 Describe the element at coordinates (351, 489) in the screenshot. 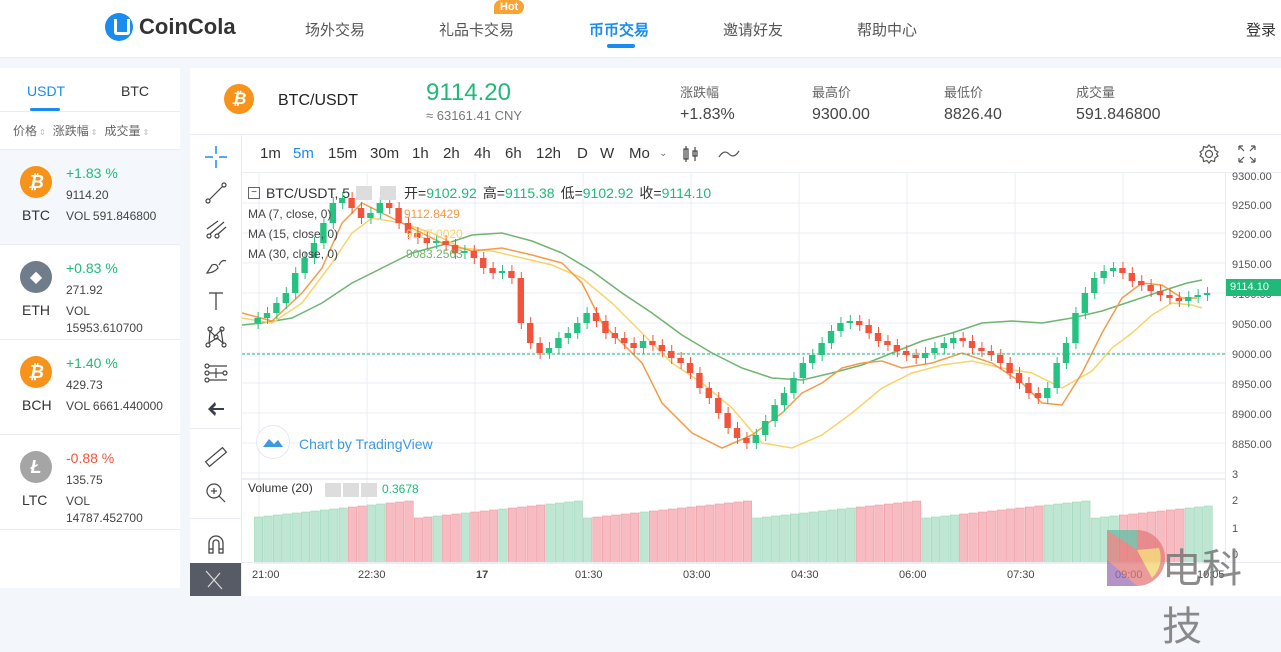

I see `volume-settings-icon` at that location.